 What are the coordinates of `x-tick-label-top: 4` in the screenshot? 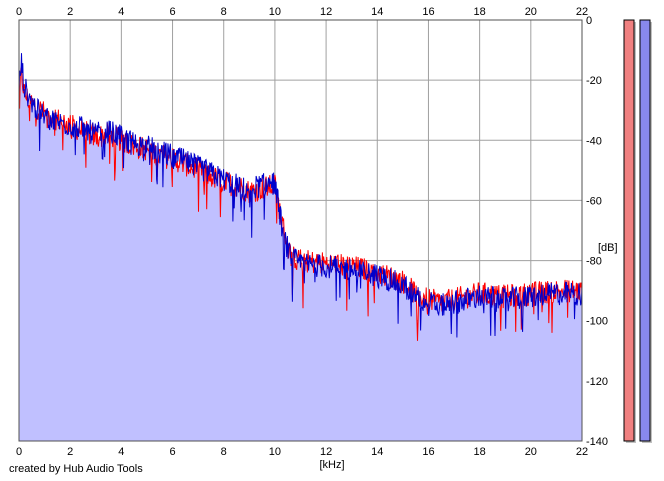 It's located at (121, 12).